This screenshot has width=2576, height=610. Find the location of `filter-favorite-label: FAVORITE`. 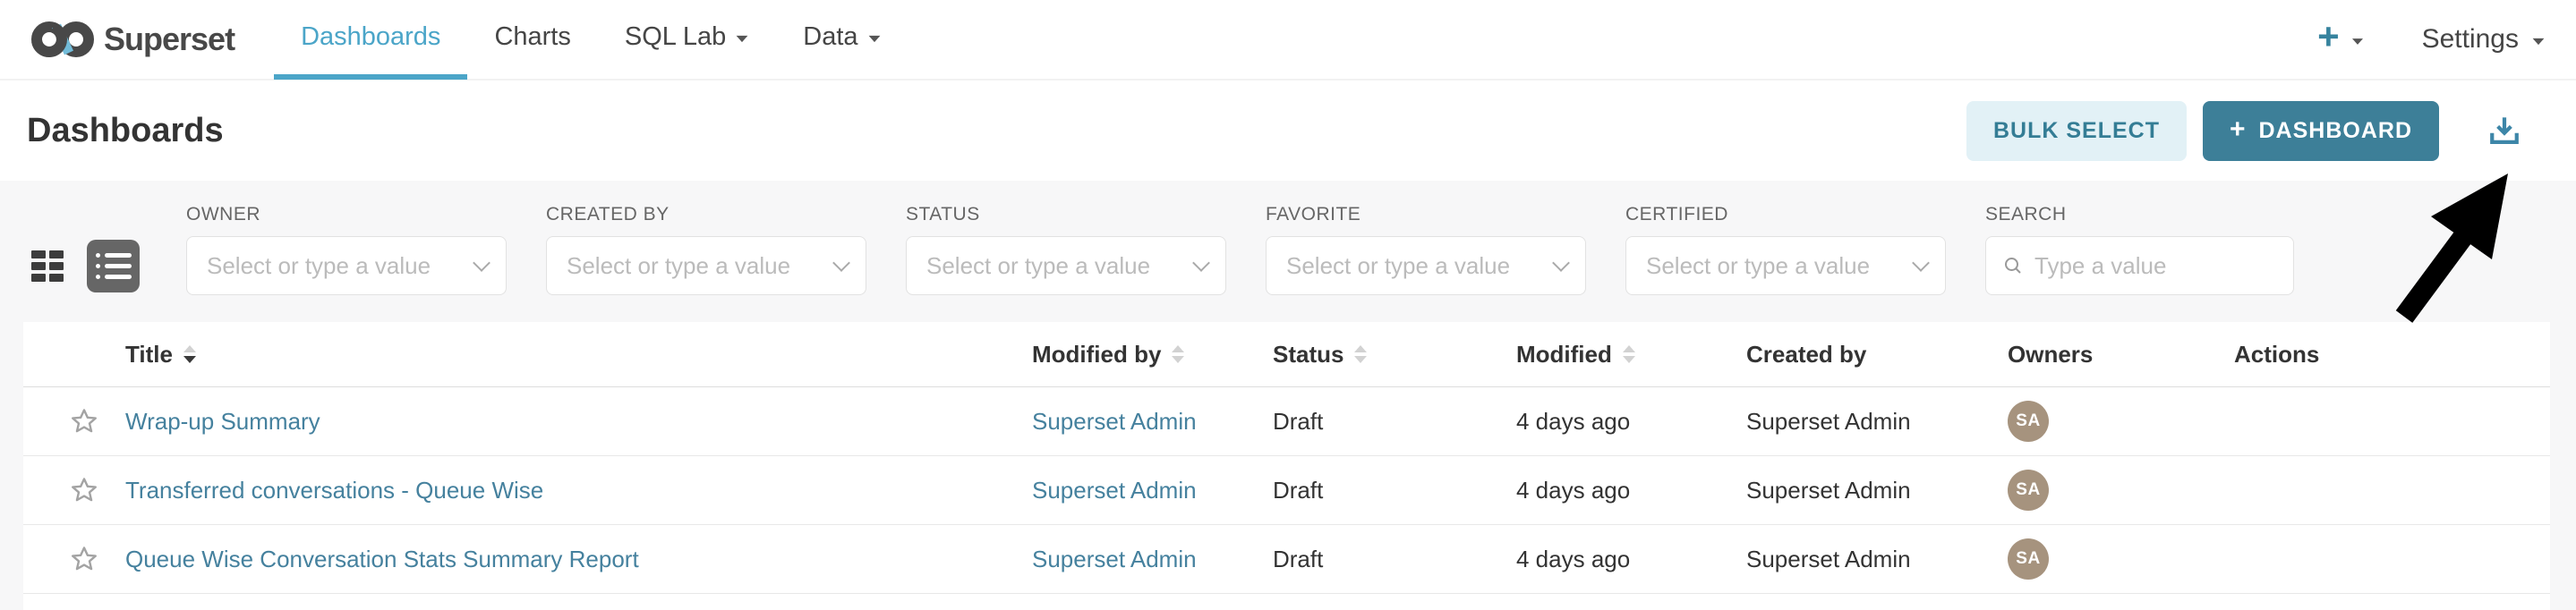

filter-favorite-label: FAVORITE is located at coordinates (1313, 214).